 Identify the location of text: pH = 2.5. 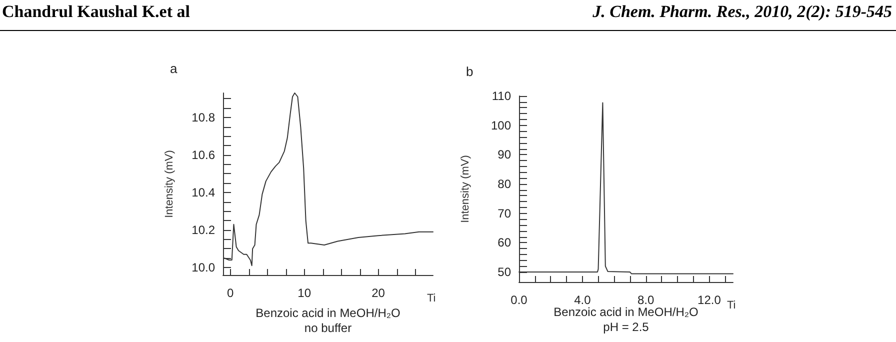
(626, 327).